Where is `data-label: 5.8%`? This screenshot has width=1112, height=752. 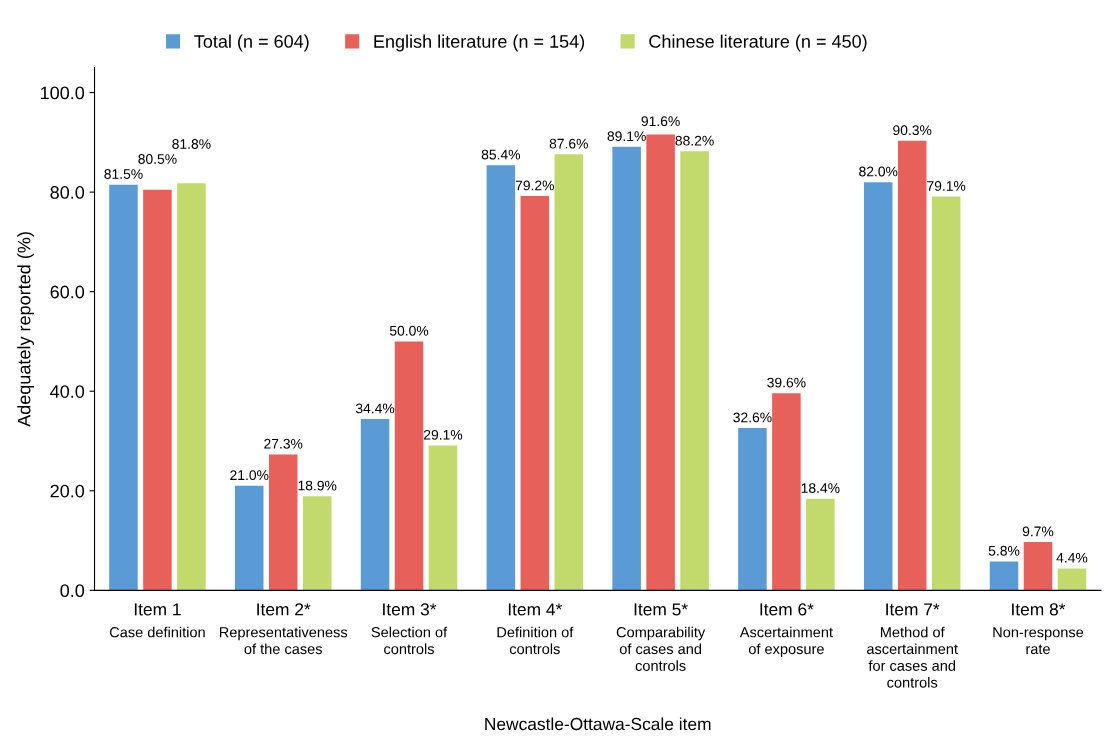 data-label: 5.8% is located at coordinates (1004, 550).